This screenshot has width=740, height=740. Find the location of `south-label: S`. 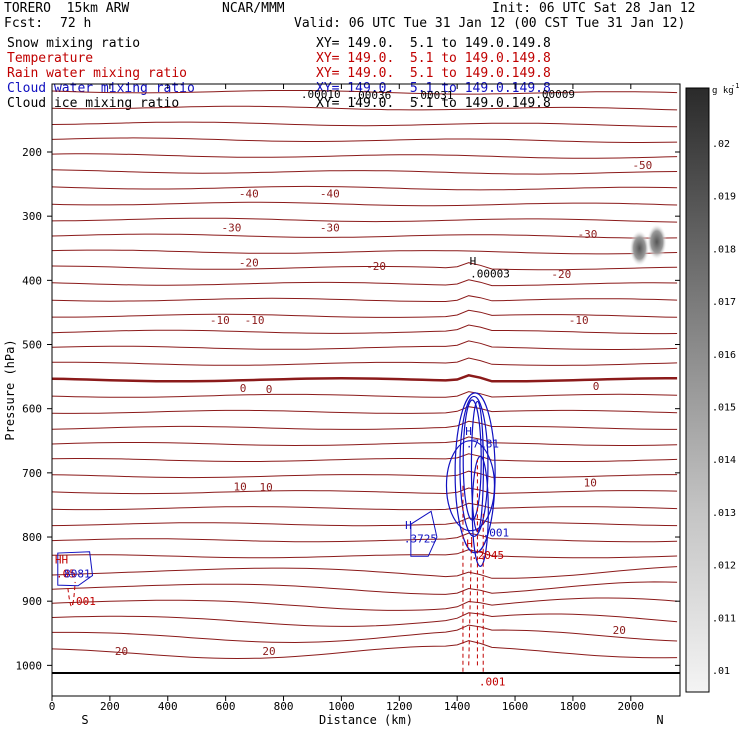

south-label: S is located at coordinates (84, 720).